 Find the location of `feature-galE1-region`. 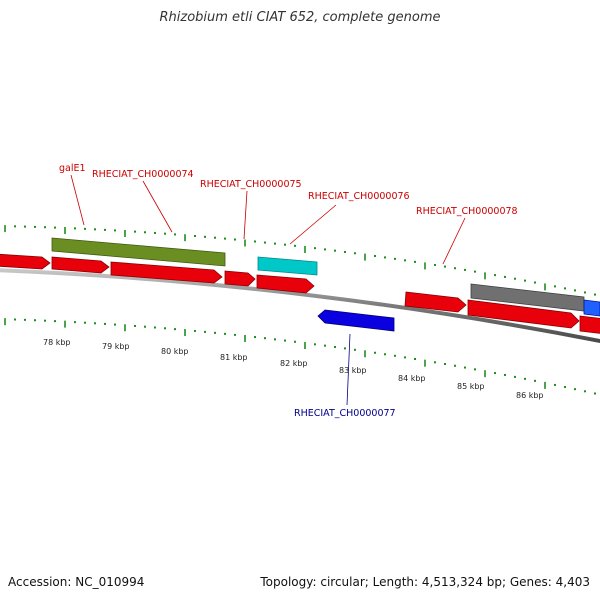

feature-galE1-region is located at coordinates (138, 252).